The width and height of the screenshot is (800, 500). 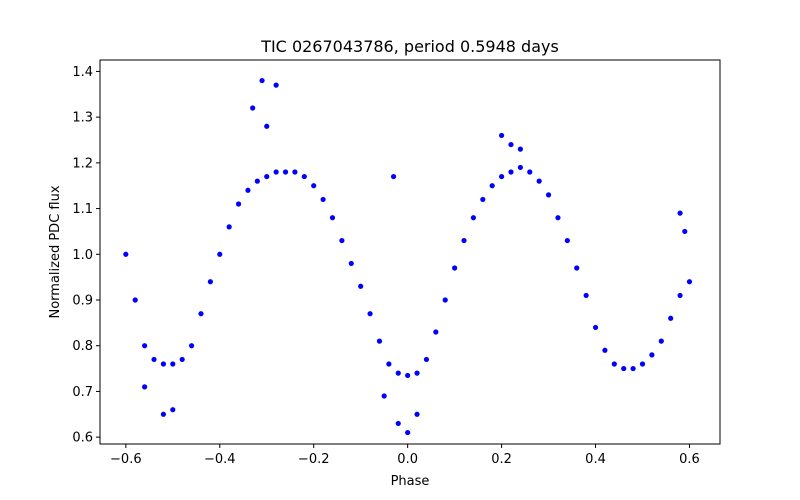 I want to click on x-axis-ticks: −0.6 −0.4 −0.2 0.0 0.2 0.4 0.6, so click(x=405, y=455).